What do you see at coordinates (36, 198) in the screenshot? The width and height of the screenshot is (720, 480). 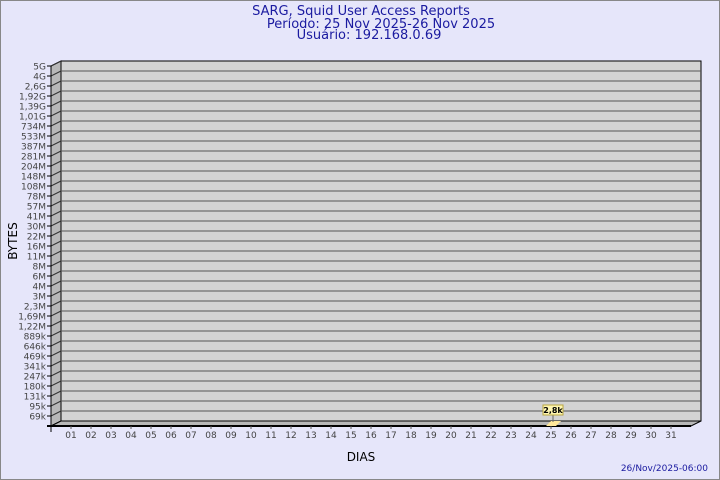 I see `y-tick-label: 78M` at bounding box center [36, 198].